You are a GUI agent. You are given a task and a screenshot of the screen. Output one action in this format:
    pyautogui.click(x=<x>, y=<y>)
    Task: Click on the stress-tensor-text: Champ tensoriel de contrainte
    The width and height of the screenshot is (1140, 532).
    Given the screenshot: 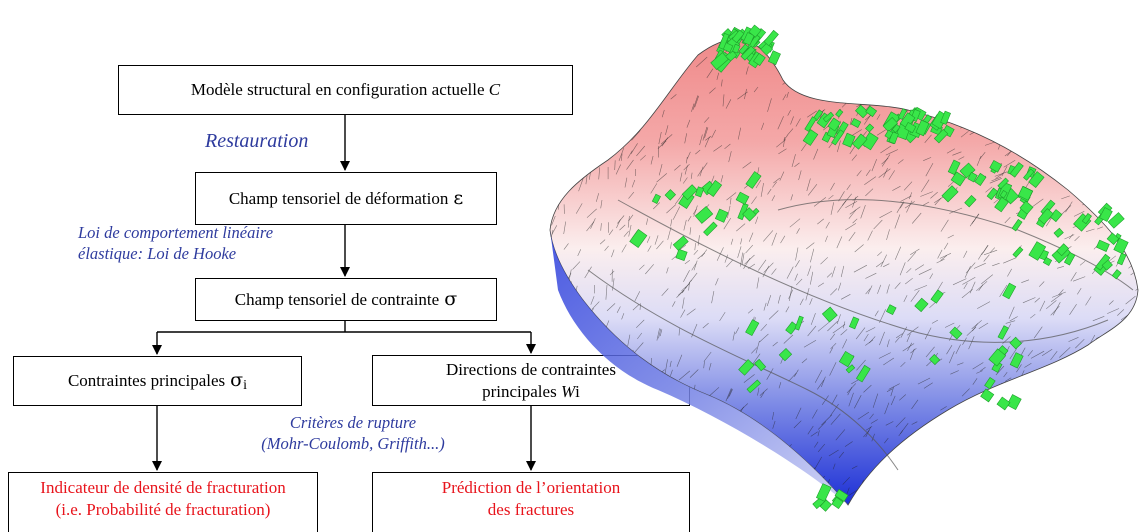 What is the action you would take?
    pyautogui.click(x=337, y=299)
    